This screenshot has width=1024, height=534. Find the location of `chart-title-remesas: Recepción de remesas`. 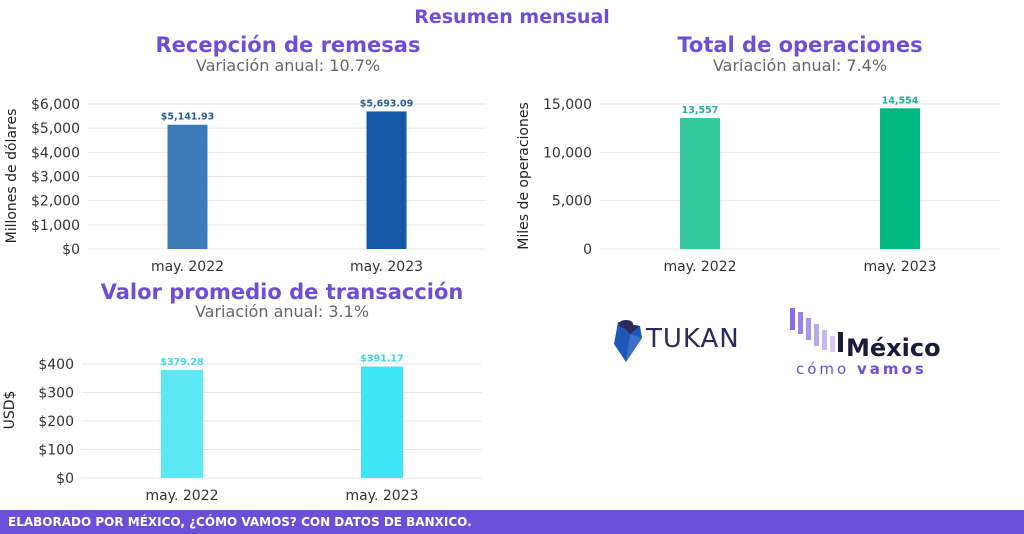

chart-title-remesas: Recepción de remesas is located at coordinates (288, 45).